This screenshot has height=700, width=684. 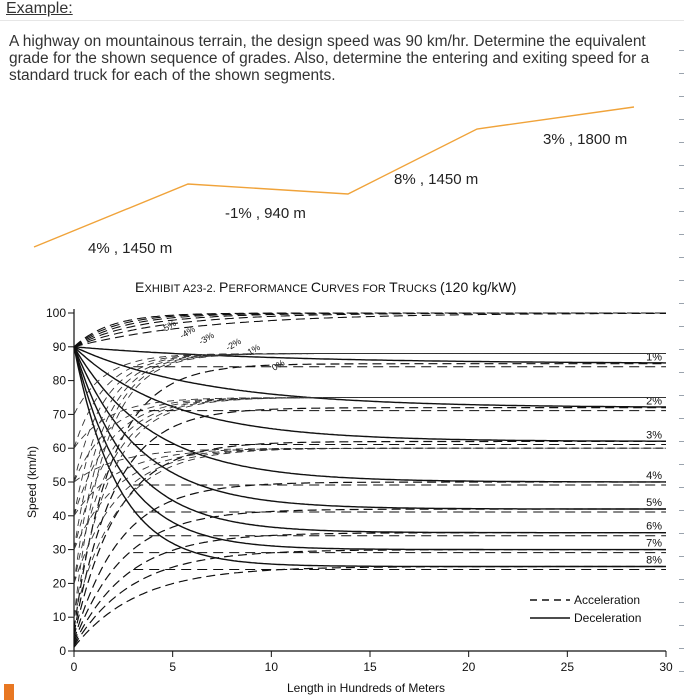 What do you see at coordinates (60, 347) in the screenshot?
I see `y-tick-label: 90` at bounding box center [60, 347].